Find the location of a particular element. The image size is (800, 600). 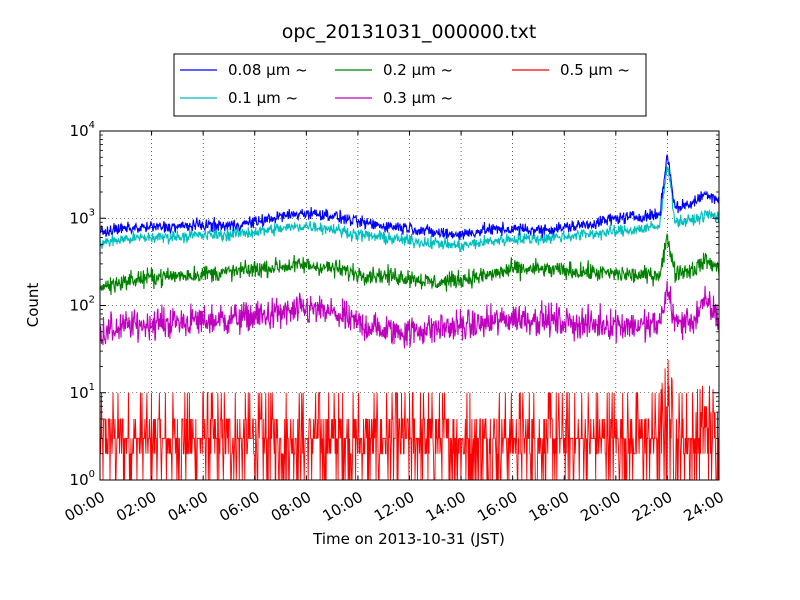

legend-label: 0.1 μm ~ is located at coordinates (263, 98).